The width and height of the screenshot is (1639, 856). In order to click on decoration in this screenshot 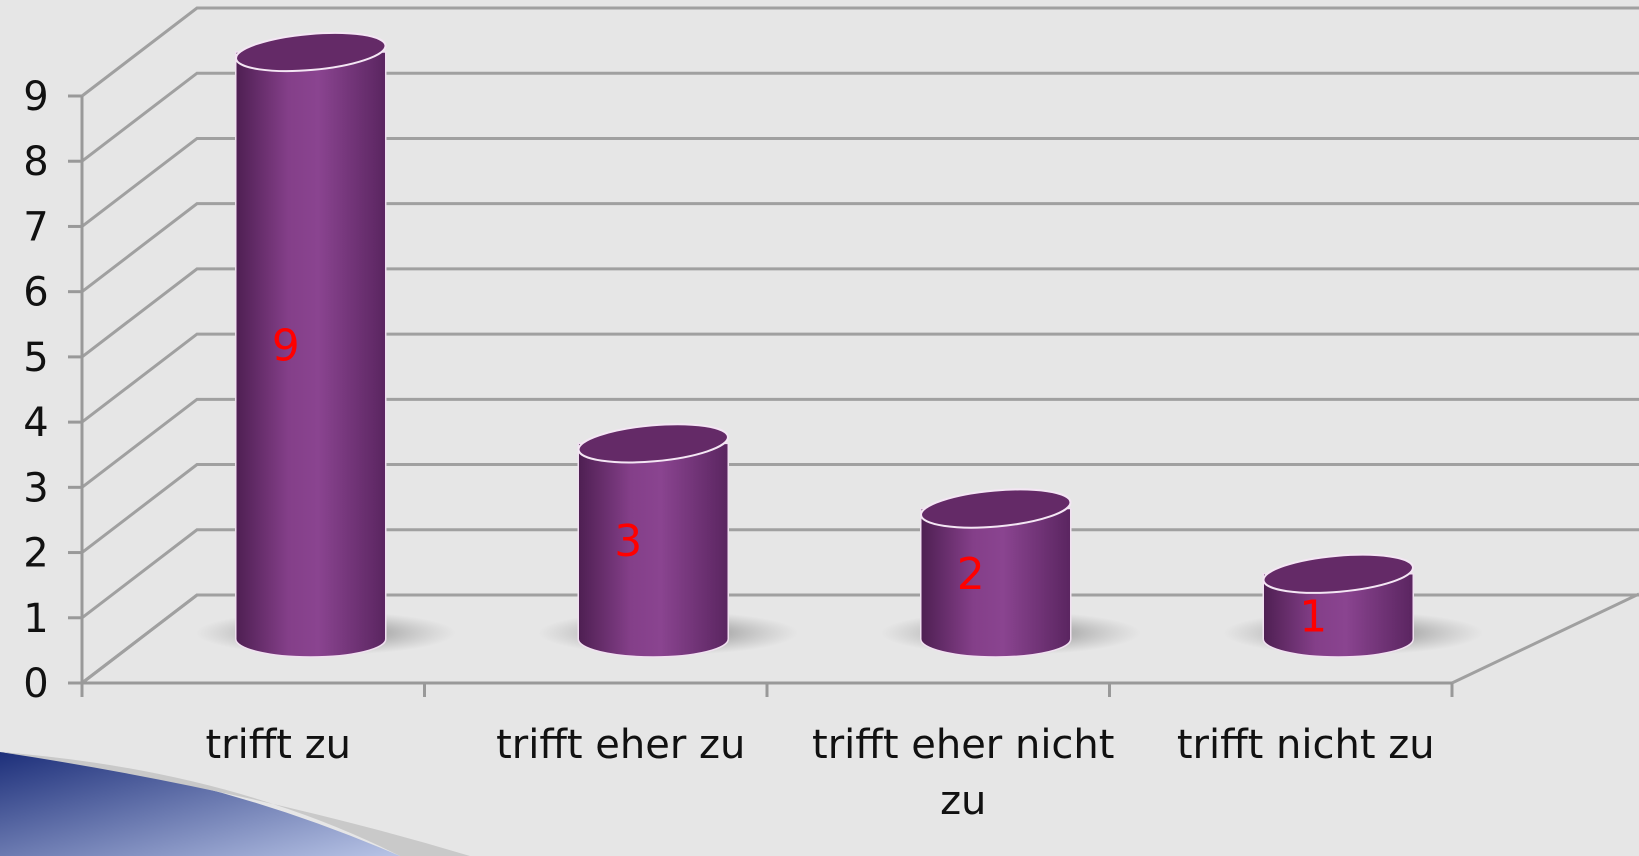, I will do `click(200, 804)`.